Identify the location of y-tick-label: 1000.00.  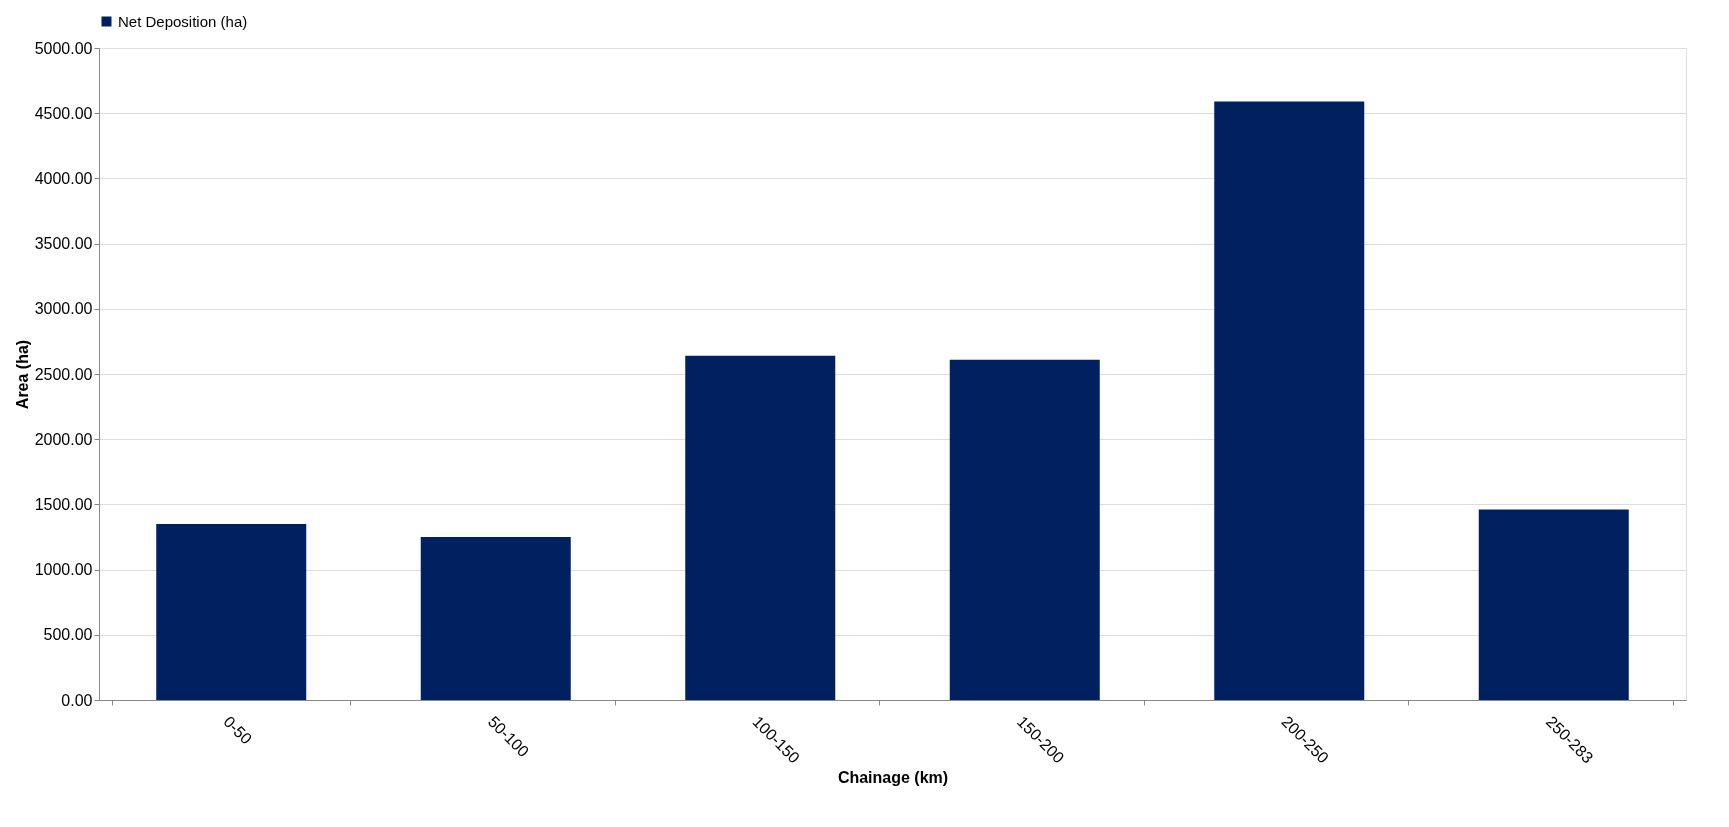
(63, 570).